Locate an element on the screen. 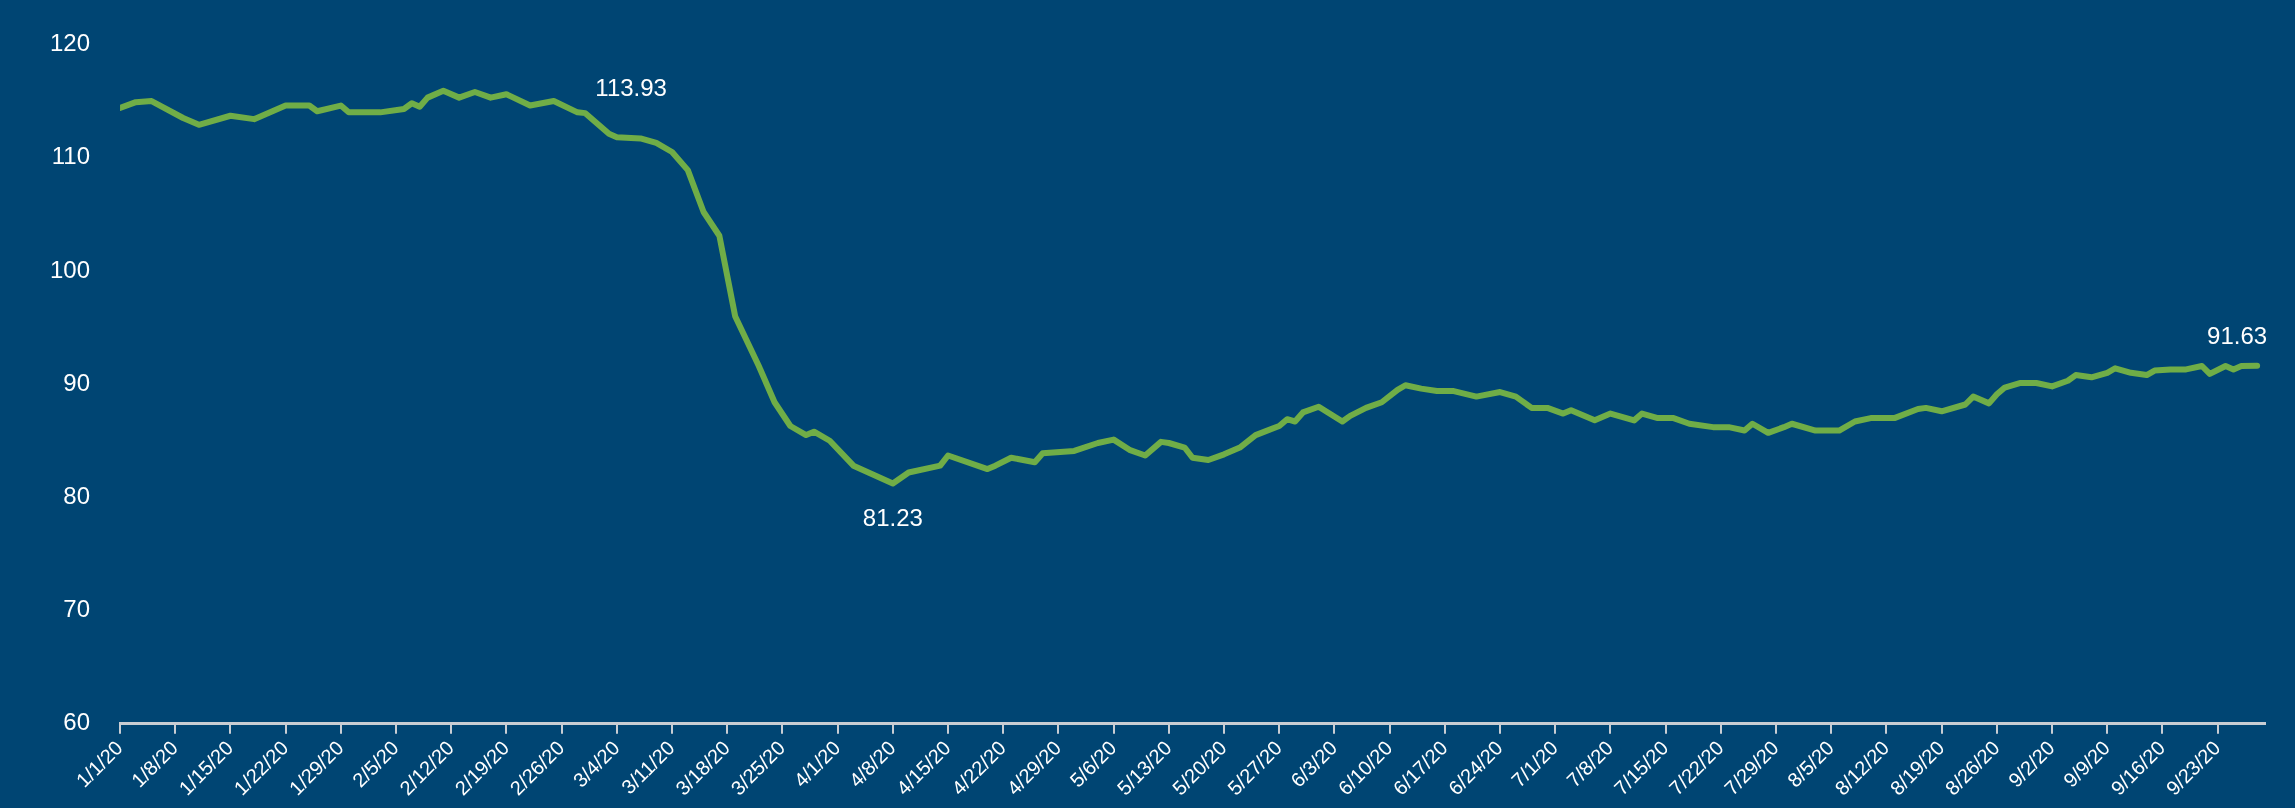 This screenshot has width=2295, height=808. data-label: 81.23 is located at coordinates (892, 518).